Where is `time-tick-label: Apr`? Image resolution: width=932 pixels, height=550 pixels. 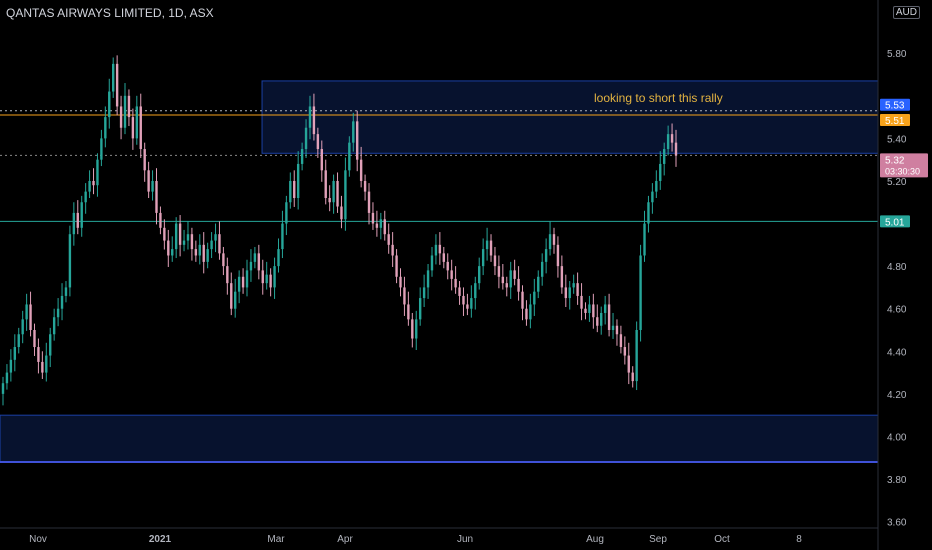 time-tick-label: Apr is located at coordinates (345, 539).